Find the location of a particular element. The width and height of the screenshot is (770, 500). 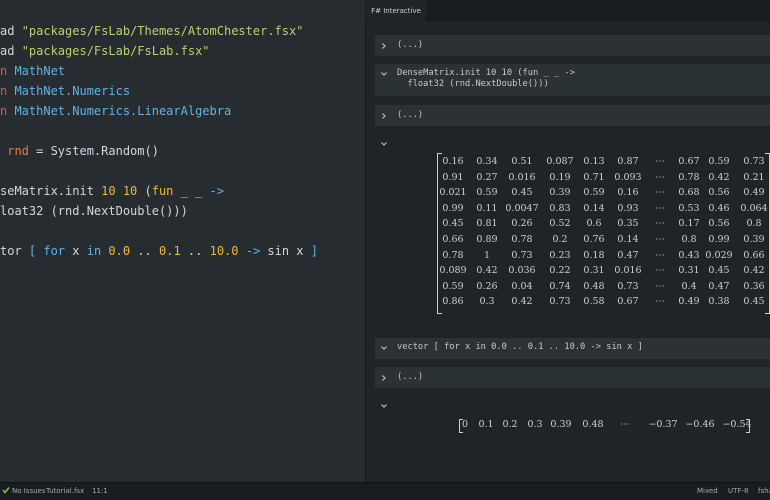

matrix-entry: 0.51 is located at coordinates (522, 161).